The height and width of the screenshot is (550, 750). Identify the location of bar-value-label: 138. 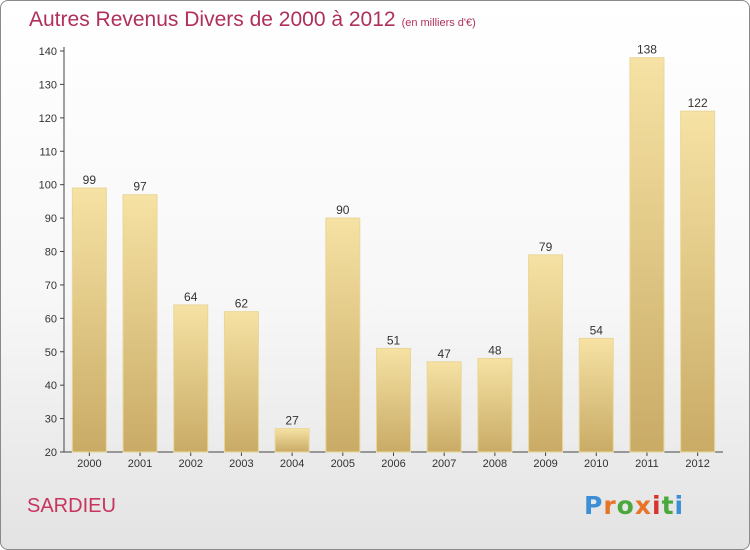
(647, 50).